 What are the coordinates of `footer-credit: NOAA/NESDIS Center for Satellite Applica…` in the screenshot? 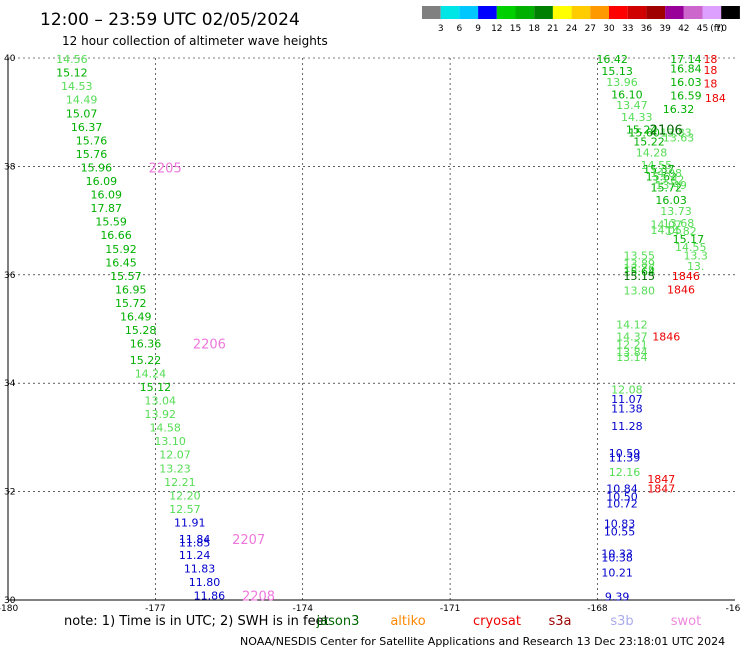 It's located at (482, 641).